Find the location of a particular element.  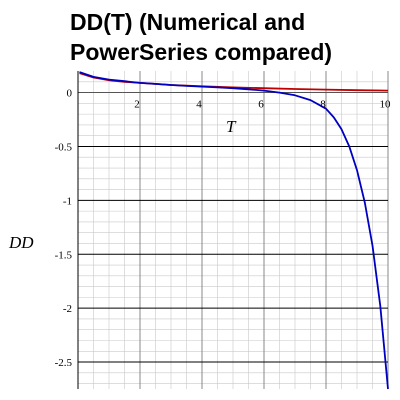

x-tick-label: 8 is located at coordinates (323, 105).